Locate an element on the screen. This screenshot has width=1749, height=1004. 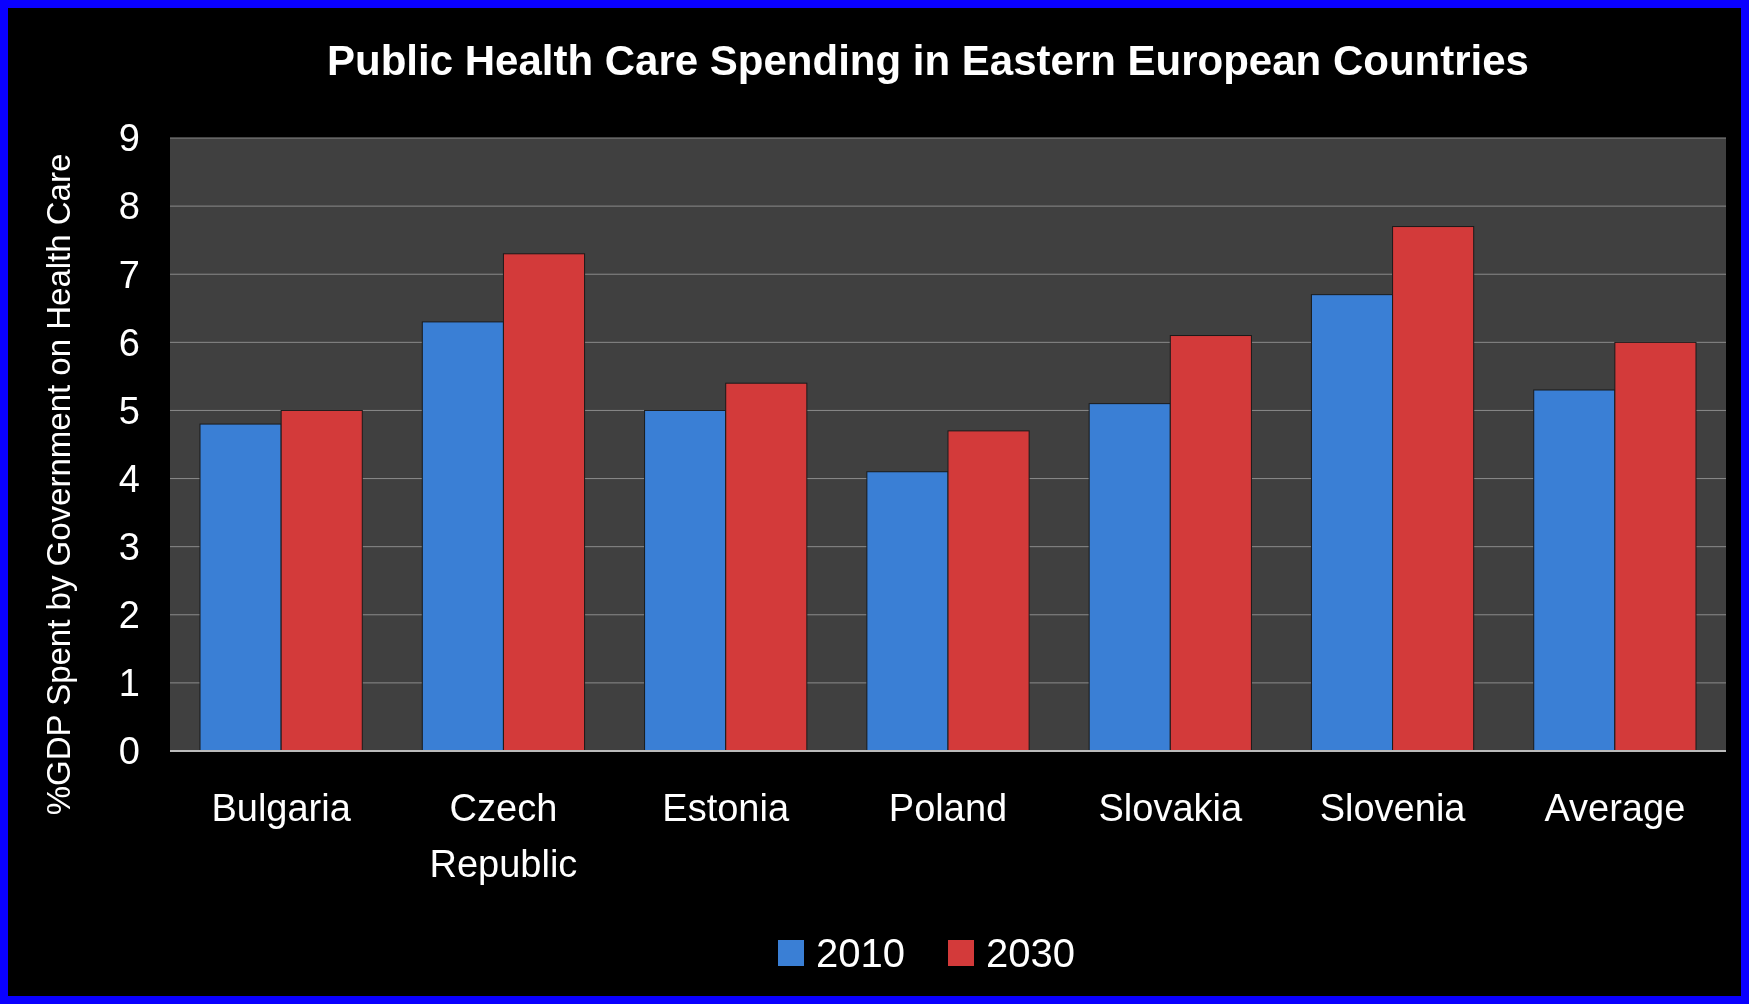
x-tick-label: Slovenia is located at coordinates (1393, 808).